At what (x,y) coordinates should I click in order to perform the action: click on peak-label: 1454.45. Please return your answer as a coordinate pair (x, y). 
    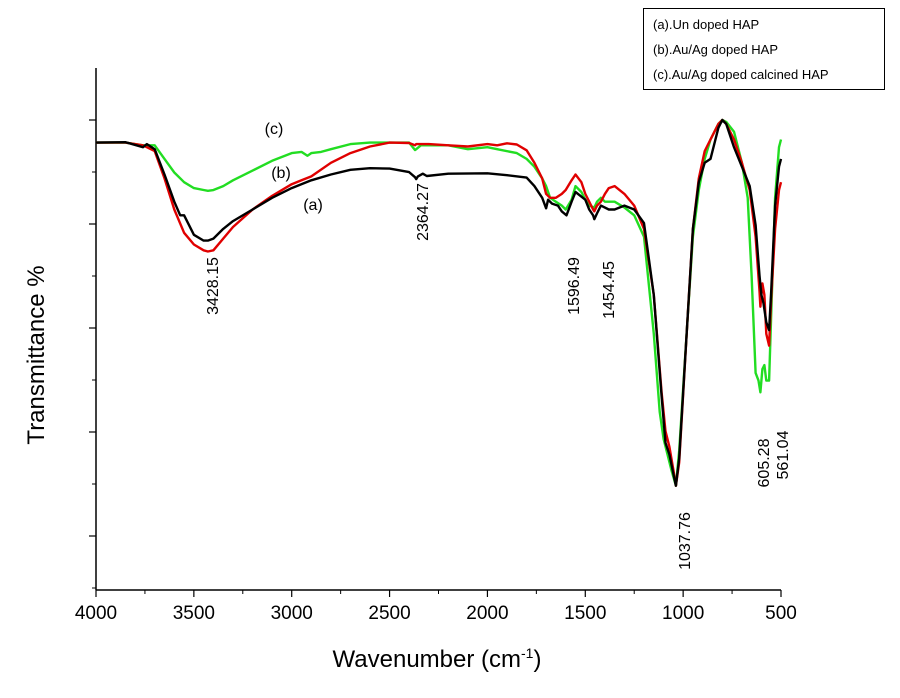
    Looking at the image, I should click on (609, 290).